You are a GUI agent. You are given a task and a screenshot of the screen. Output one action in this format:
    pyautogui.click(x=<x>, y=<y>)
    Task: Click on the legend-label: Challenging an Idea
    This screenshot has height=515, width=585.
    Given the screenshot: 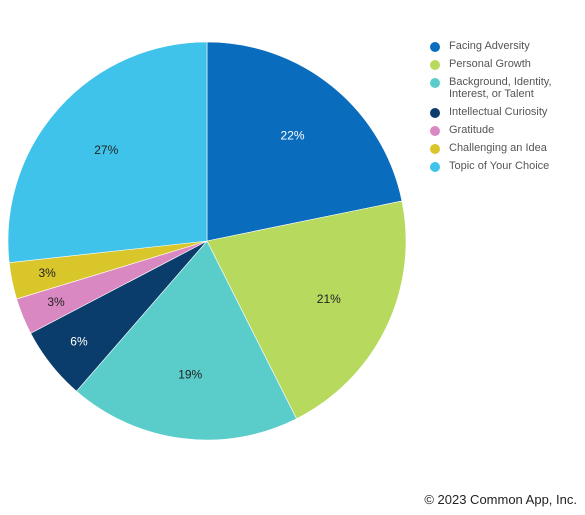 What is the action you would take?
    pyautogui.click(x=498, y=148)
    